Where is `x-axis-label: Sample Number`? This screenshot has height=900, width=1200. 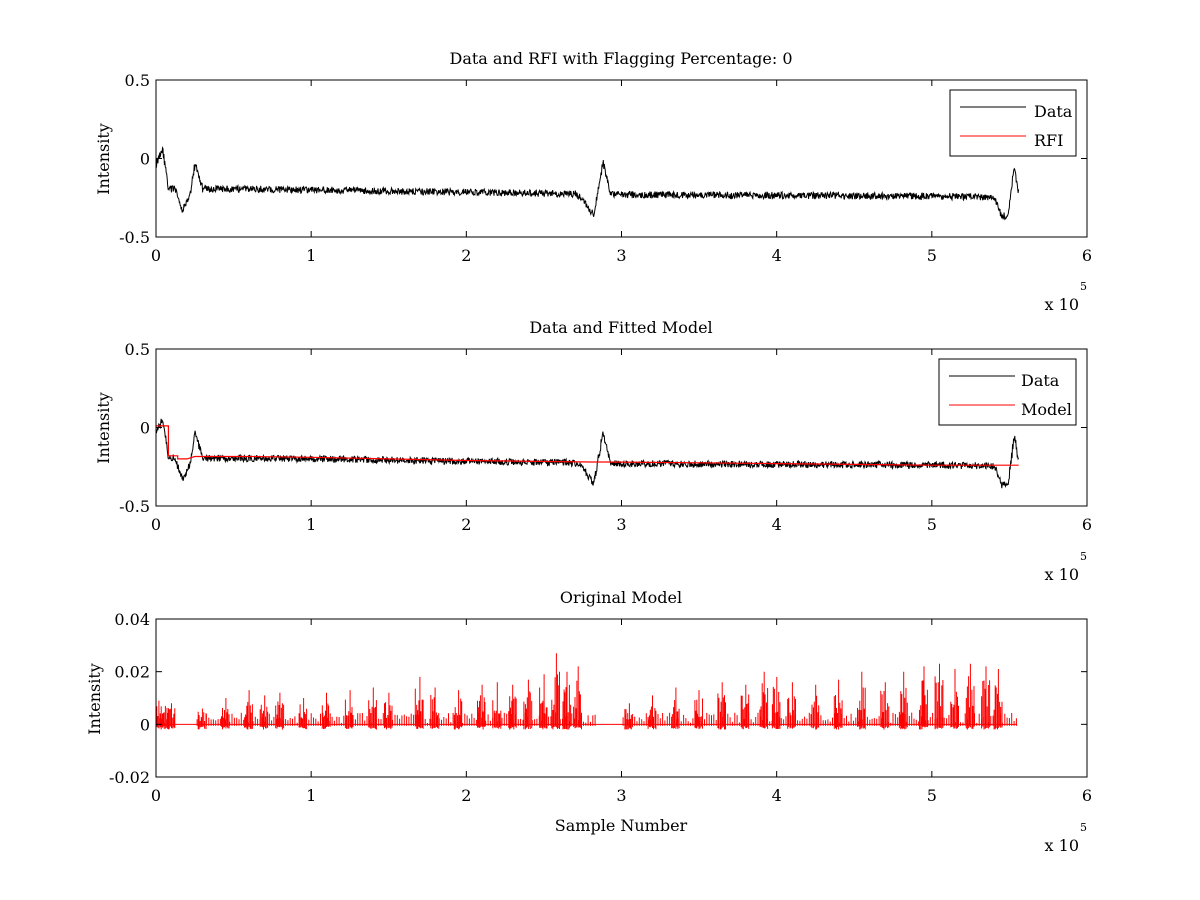 x-axis-label: Sample Number is located at coordinates (621, 825).